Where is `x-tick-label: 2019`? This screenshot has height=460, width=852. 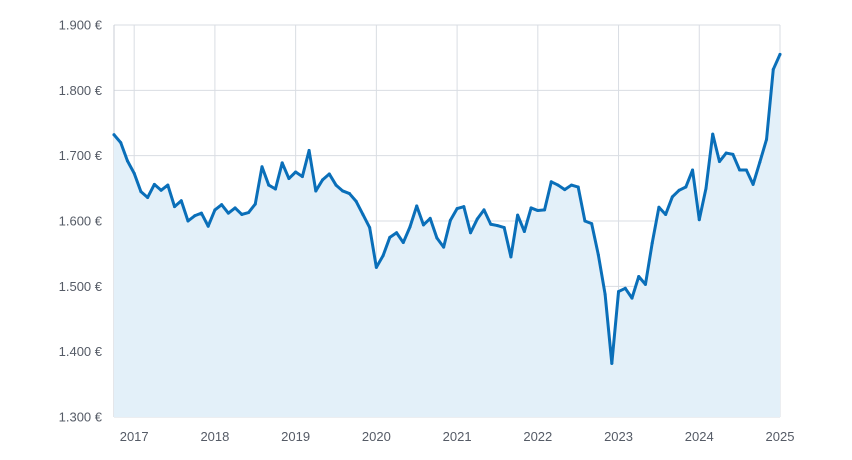
x-tick-label: 2019 is located at coordinates (295, 436).